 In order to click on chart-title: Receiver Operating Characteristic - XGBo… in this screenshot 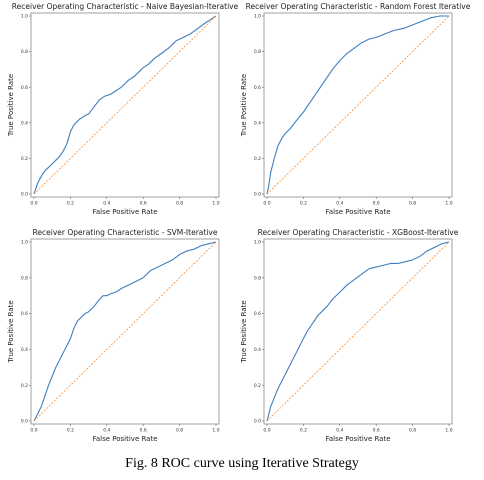, I will do `click(358, 232)`.